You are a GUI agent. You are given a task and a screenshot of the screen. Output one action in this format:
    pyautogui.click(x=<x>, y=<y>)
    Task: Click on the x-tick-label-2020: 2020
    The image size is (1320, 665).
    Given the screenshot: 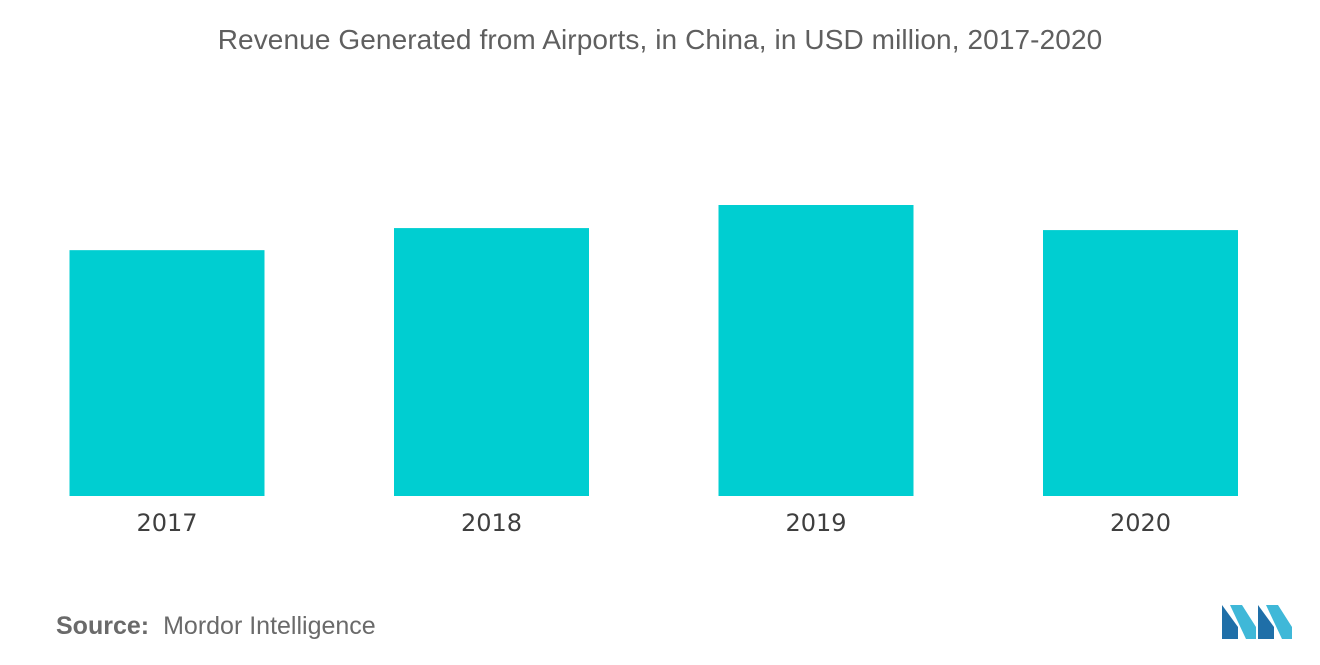 What is the action you would take?
    pyautogui.click(x=1140, y=523)
    